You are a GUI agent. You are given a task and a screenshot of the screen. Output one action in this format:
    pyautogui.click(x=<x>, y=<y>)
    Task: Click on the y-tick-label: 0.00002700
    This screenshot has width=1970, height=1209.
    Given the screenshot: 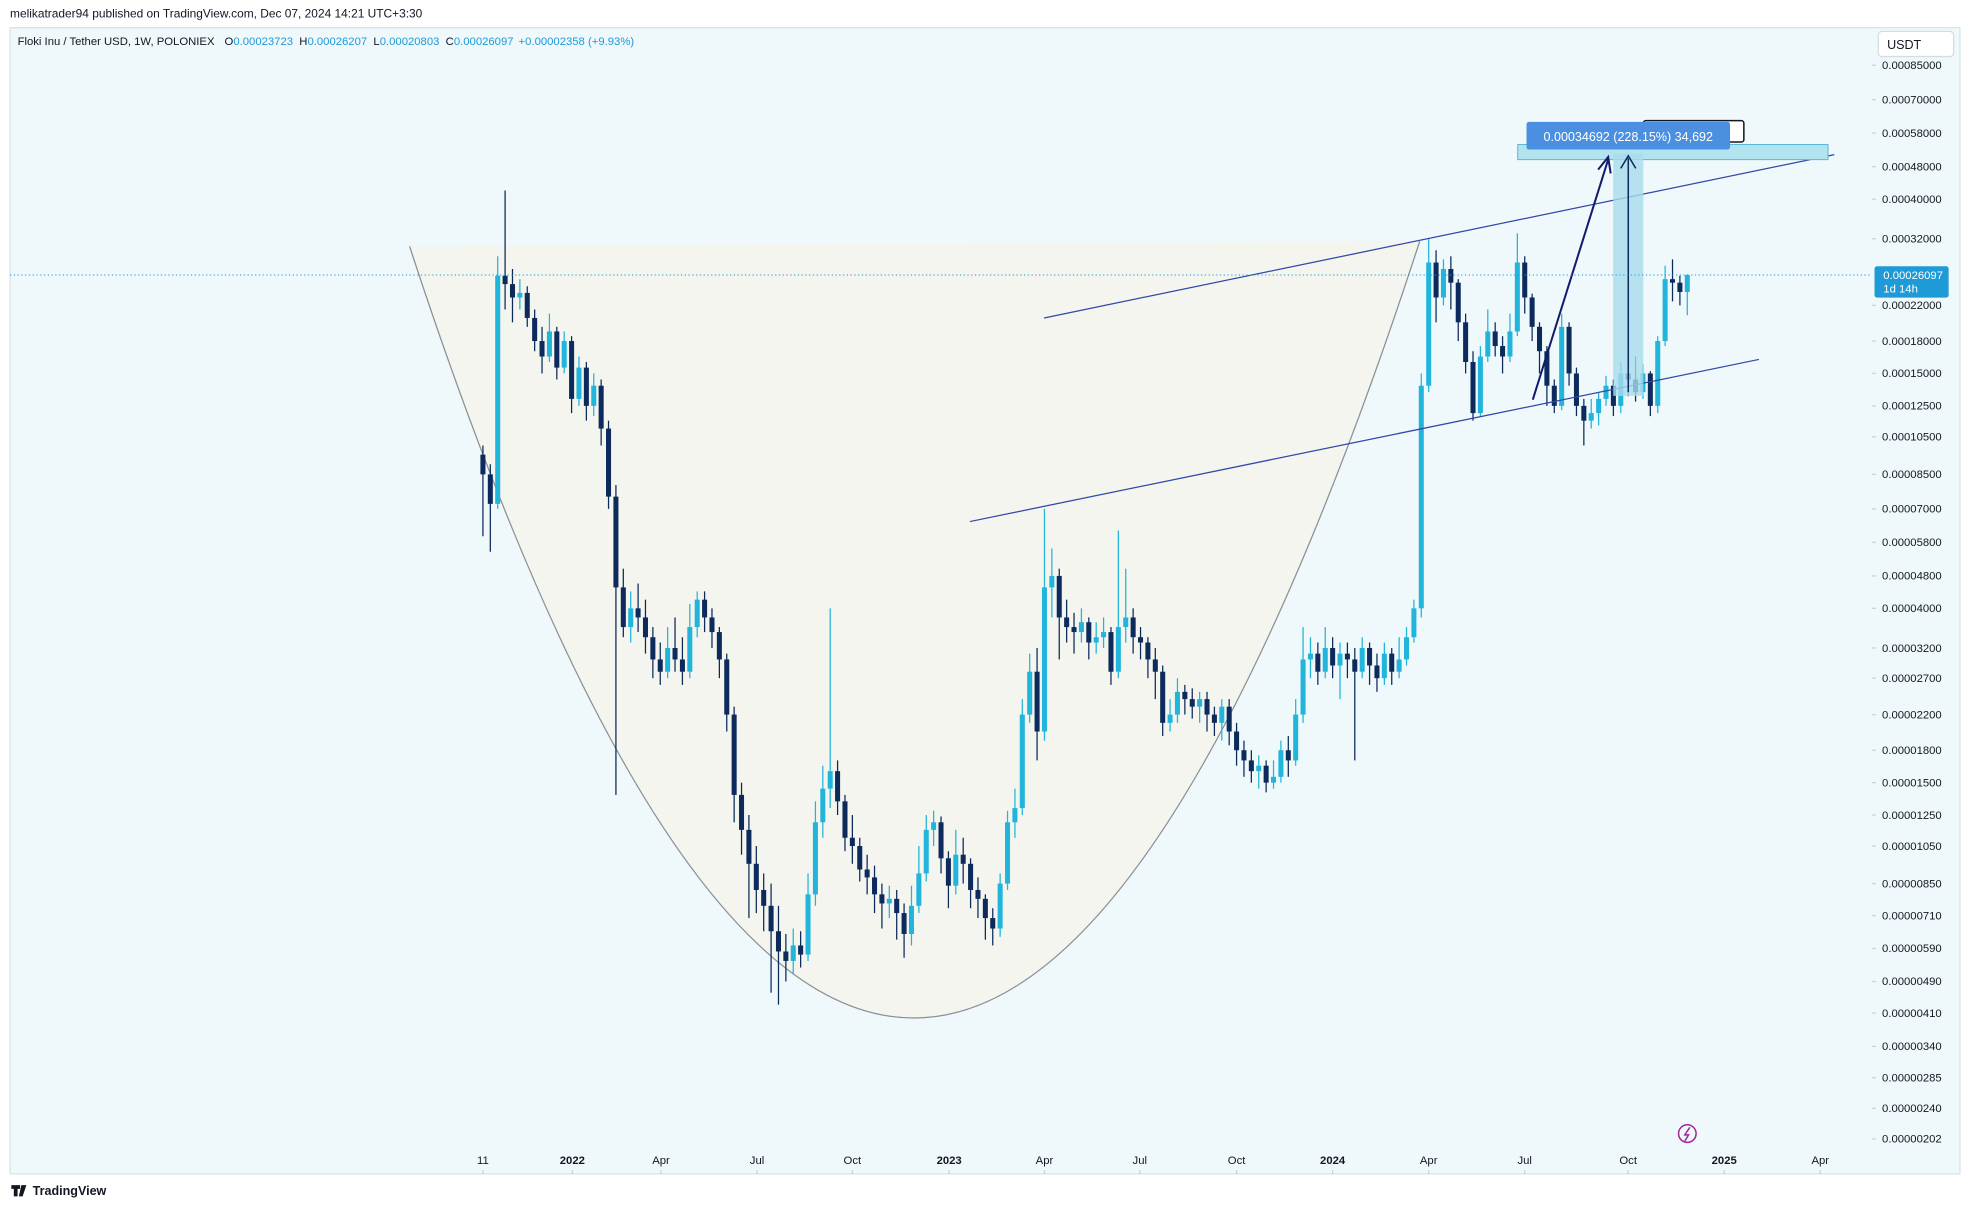 What is the action you would take?
    pyautogui.click(x=1912, y=679)
    